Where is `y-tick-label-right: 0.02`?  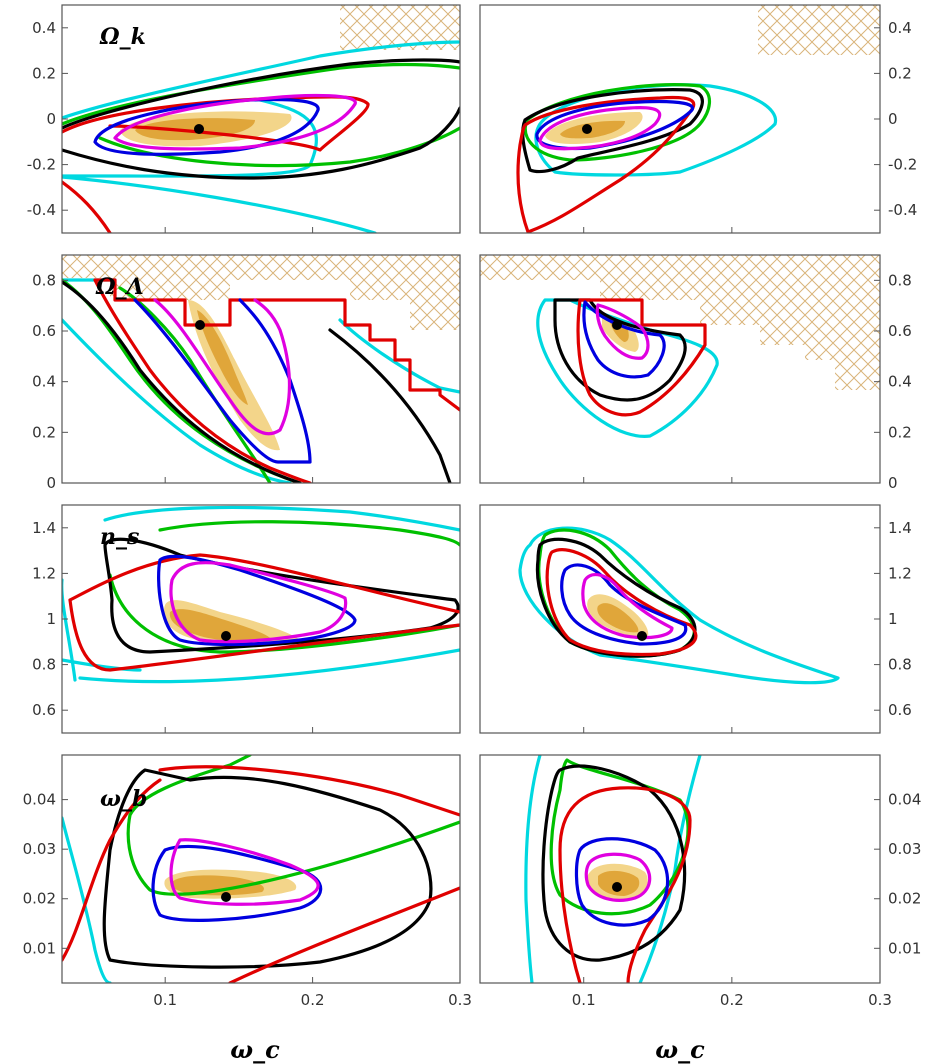
y-tick-label-right: 0.02 is located at coordinates (904, 899).